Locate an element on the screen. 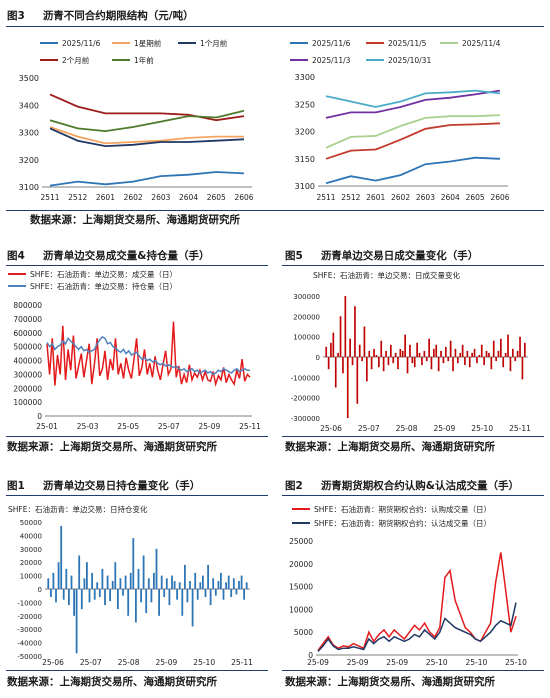 This screenshot has width=550, height=698. y-tick-label: 700000 is located at coordinates (27, 319).